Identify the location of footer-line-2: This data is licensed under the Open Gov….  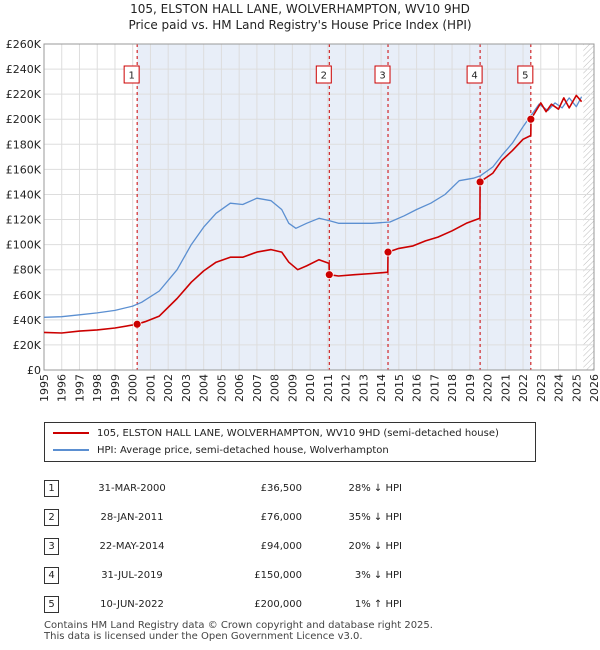
(203, 636).